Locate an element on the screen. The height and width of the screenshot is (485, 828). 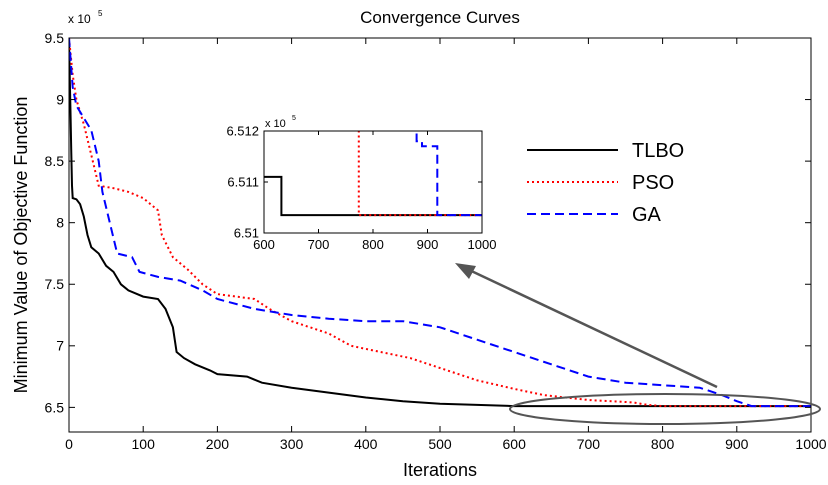
inset-y-tick-label: 6.51 is located at coordinates (246, 233).